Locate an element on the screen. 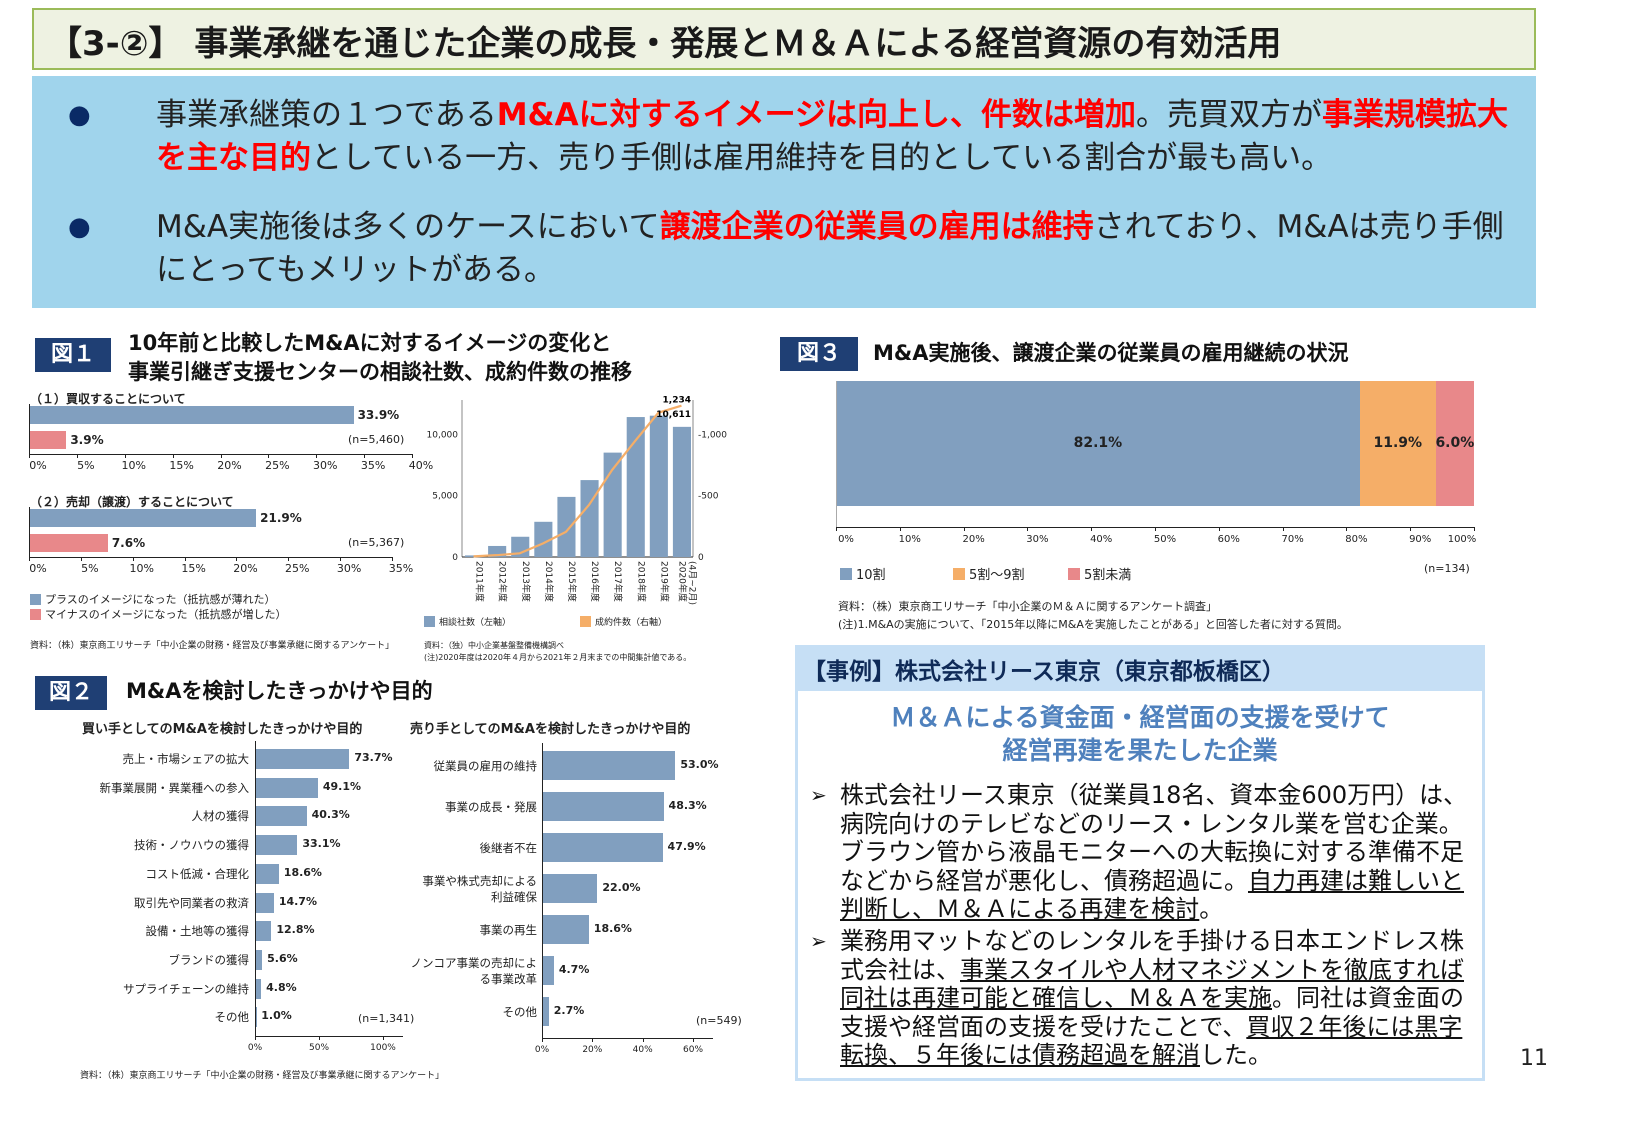 The width and height of the screenshot is (1625, 1125). data-label: 1.0% is located at coordinates (276, 1016).